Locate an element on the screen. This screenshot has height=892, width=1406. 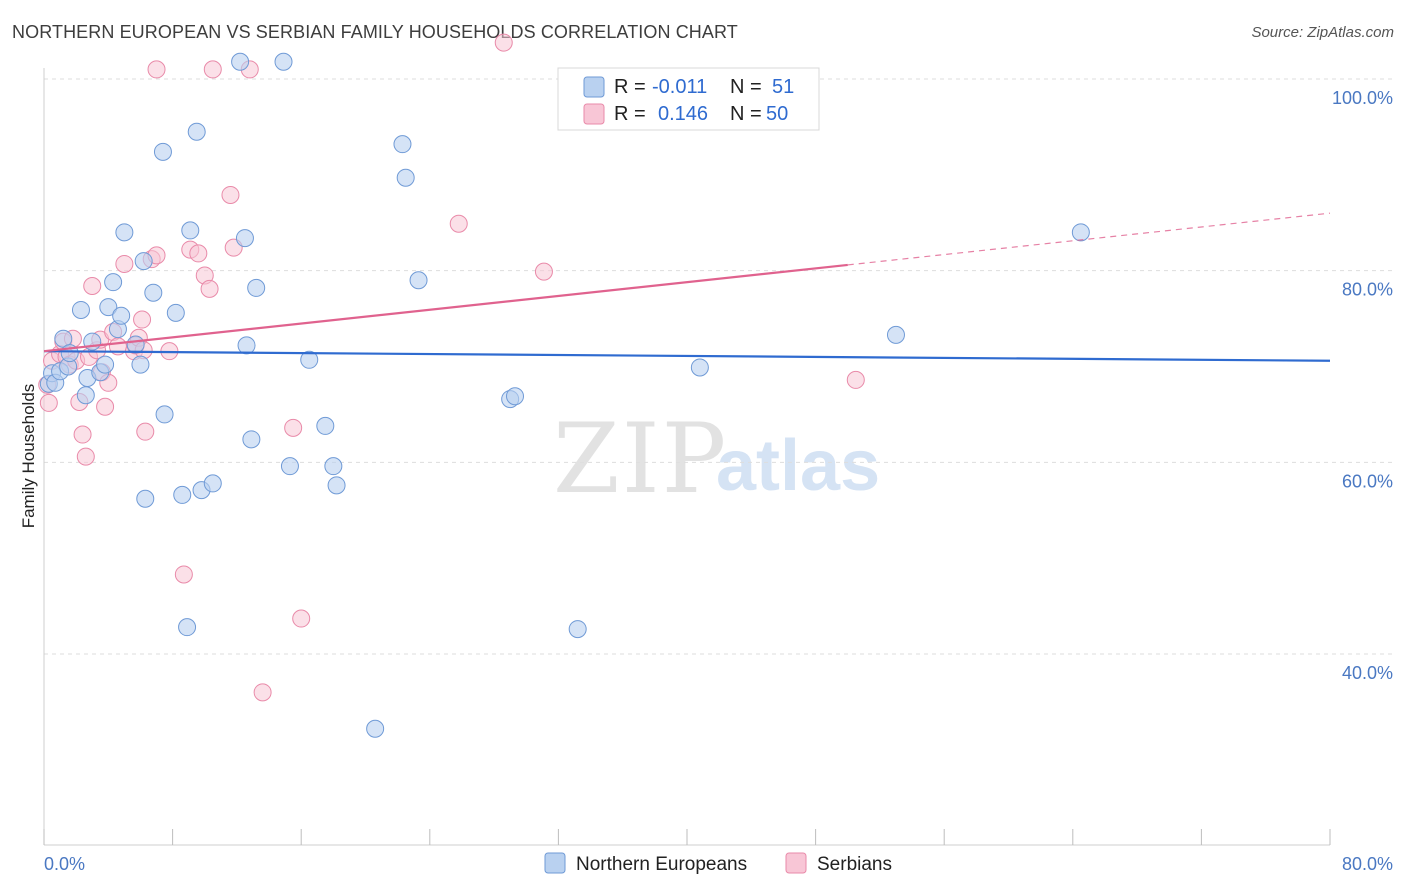
legend-n-label-1: N = is located at coordinates (746, 87).